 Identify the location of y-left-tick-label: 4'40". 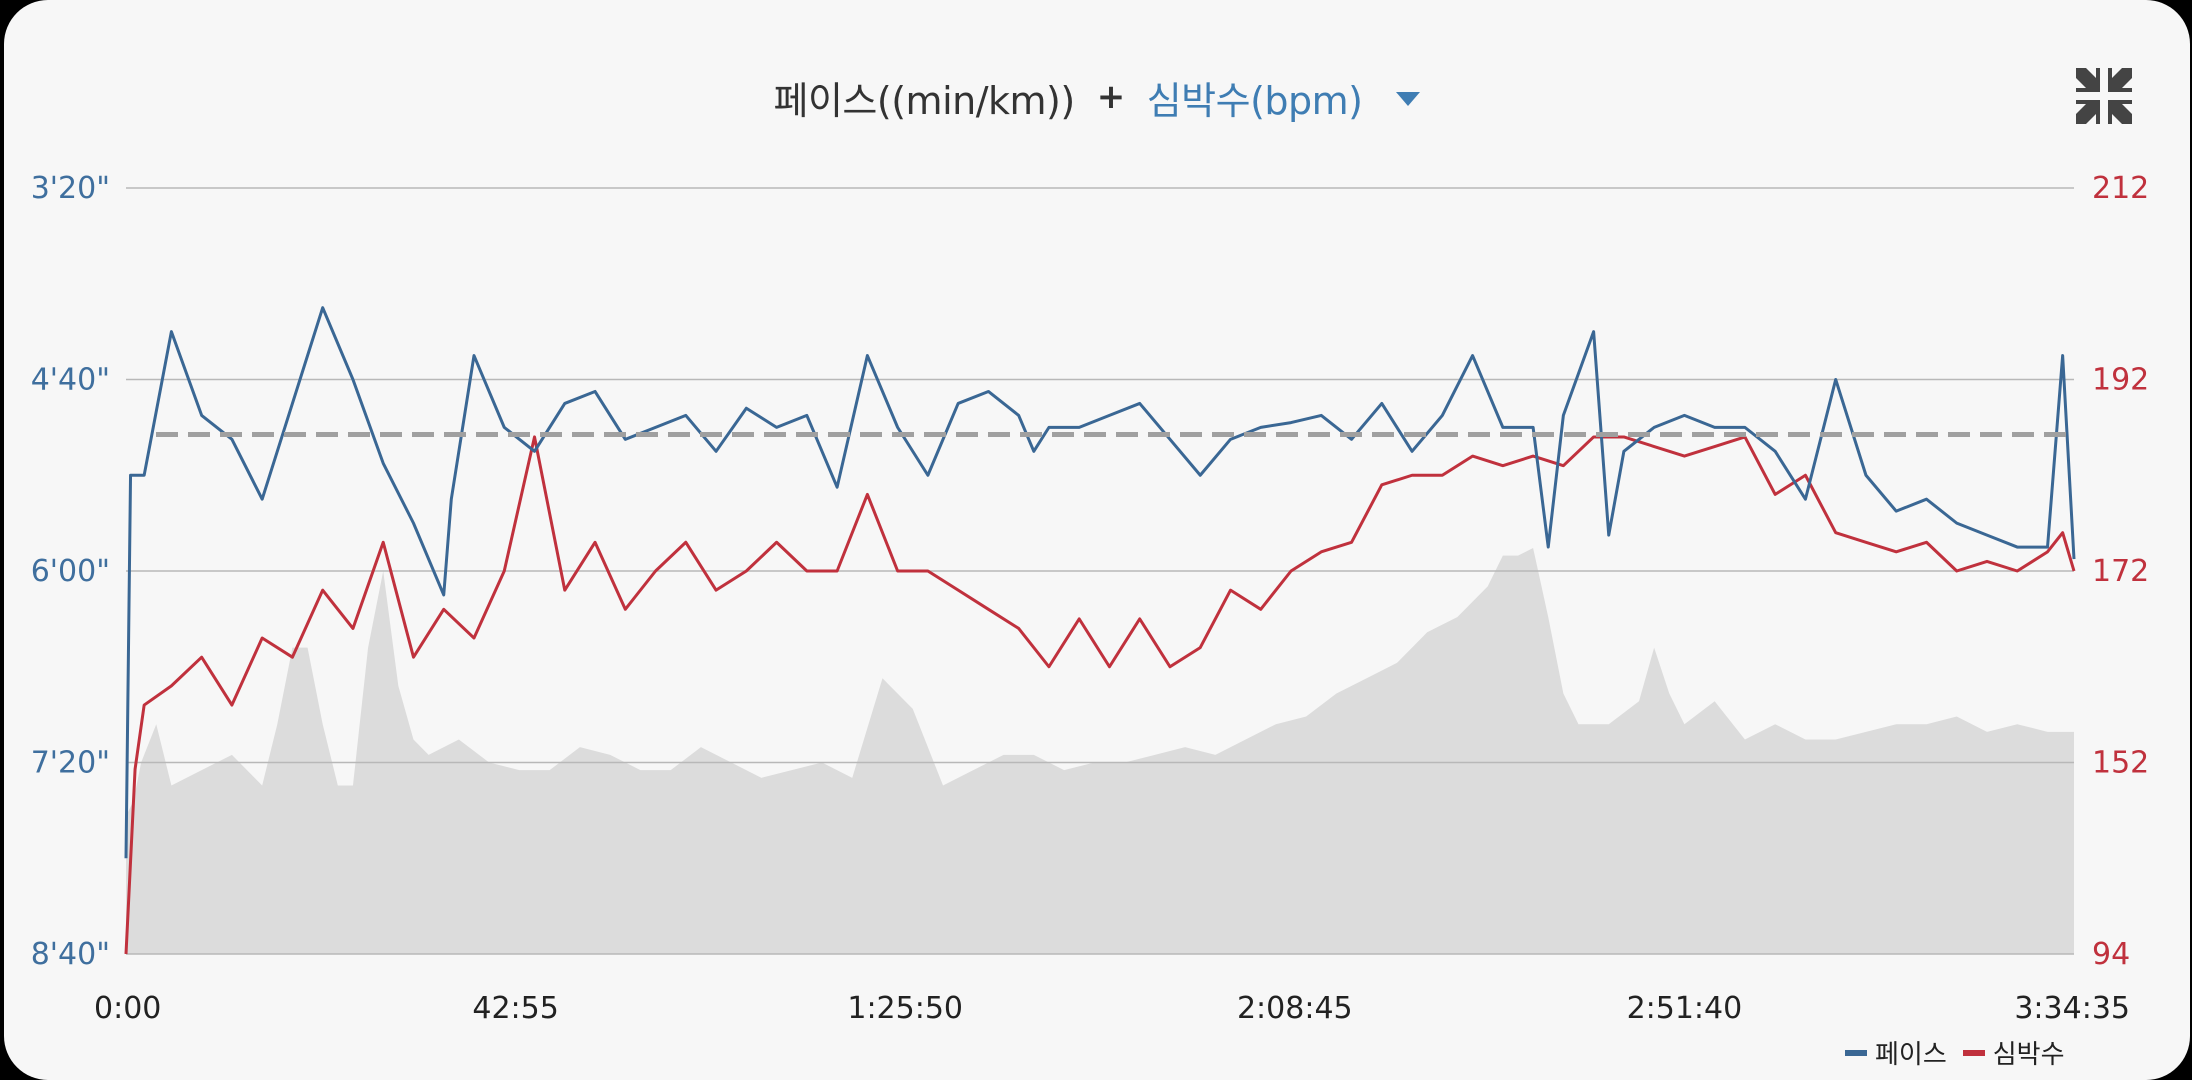
(70, 380).